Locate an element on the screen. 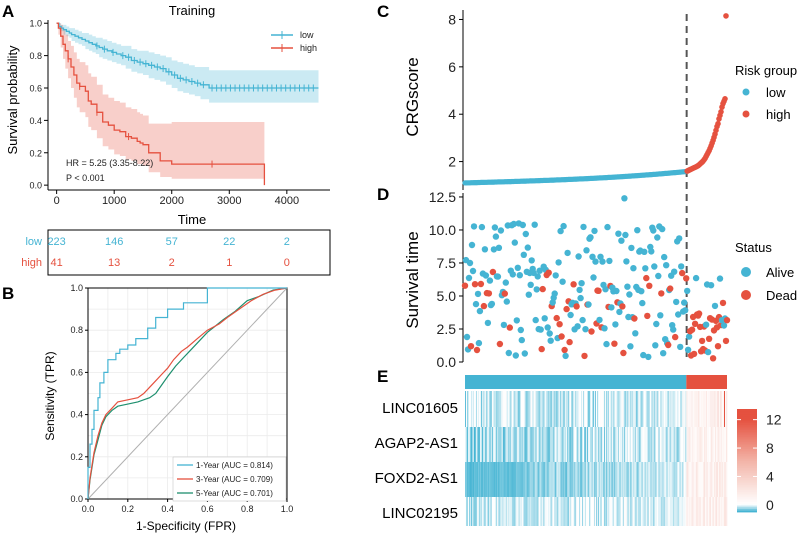 The width and height of the screenshot is (809, 539). risk-cell-low: 146 is located at coordinates (114, 242).